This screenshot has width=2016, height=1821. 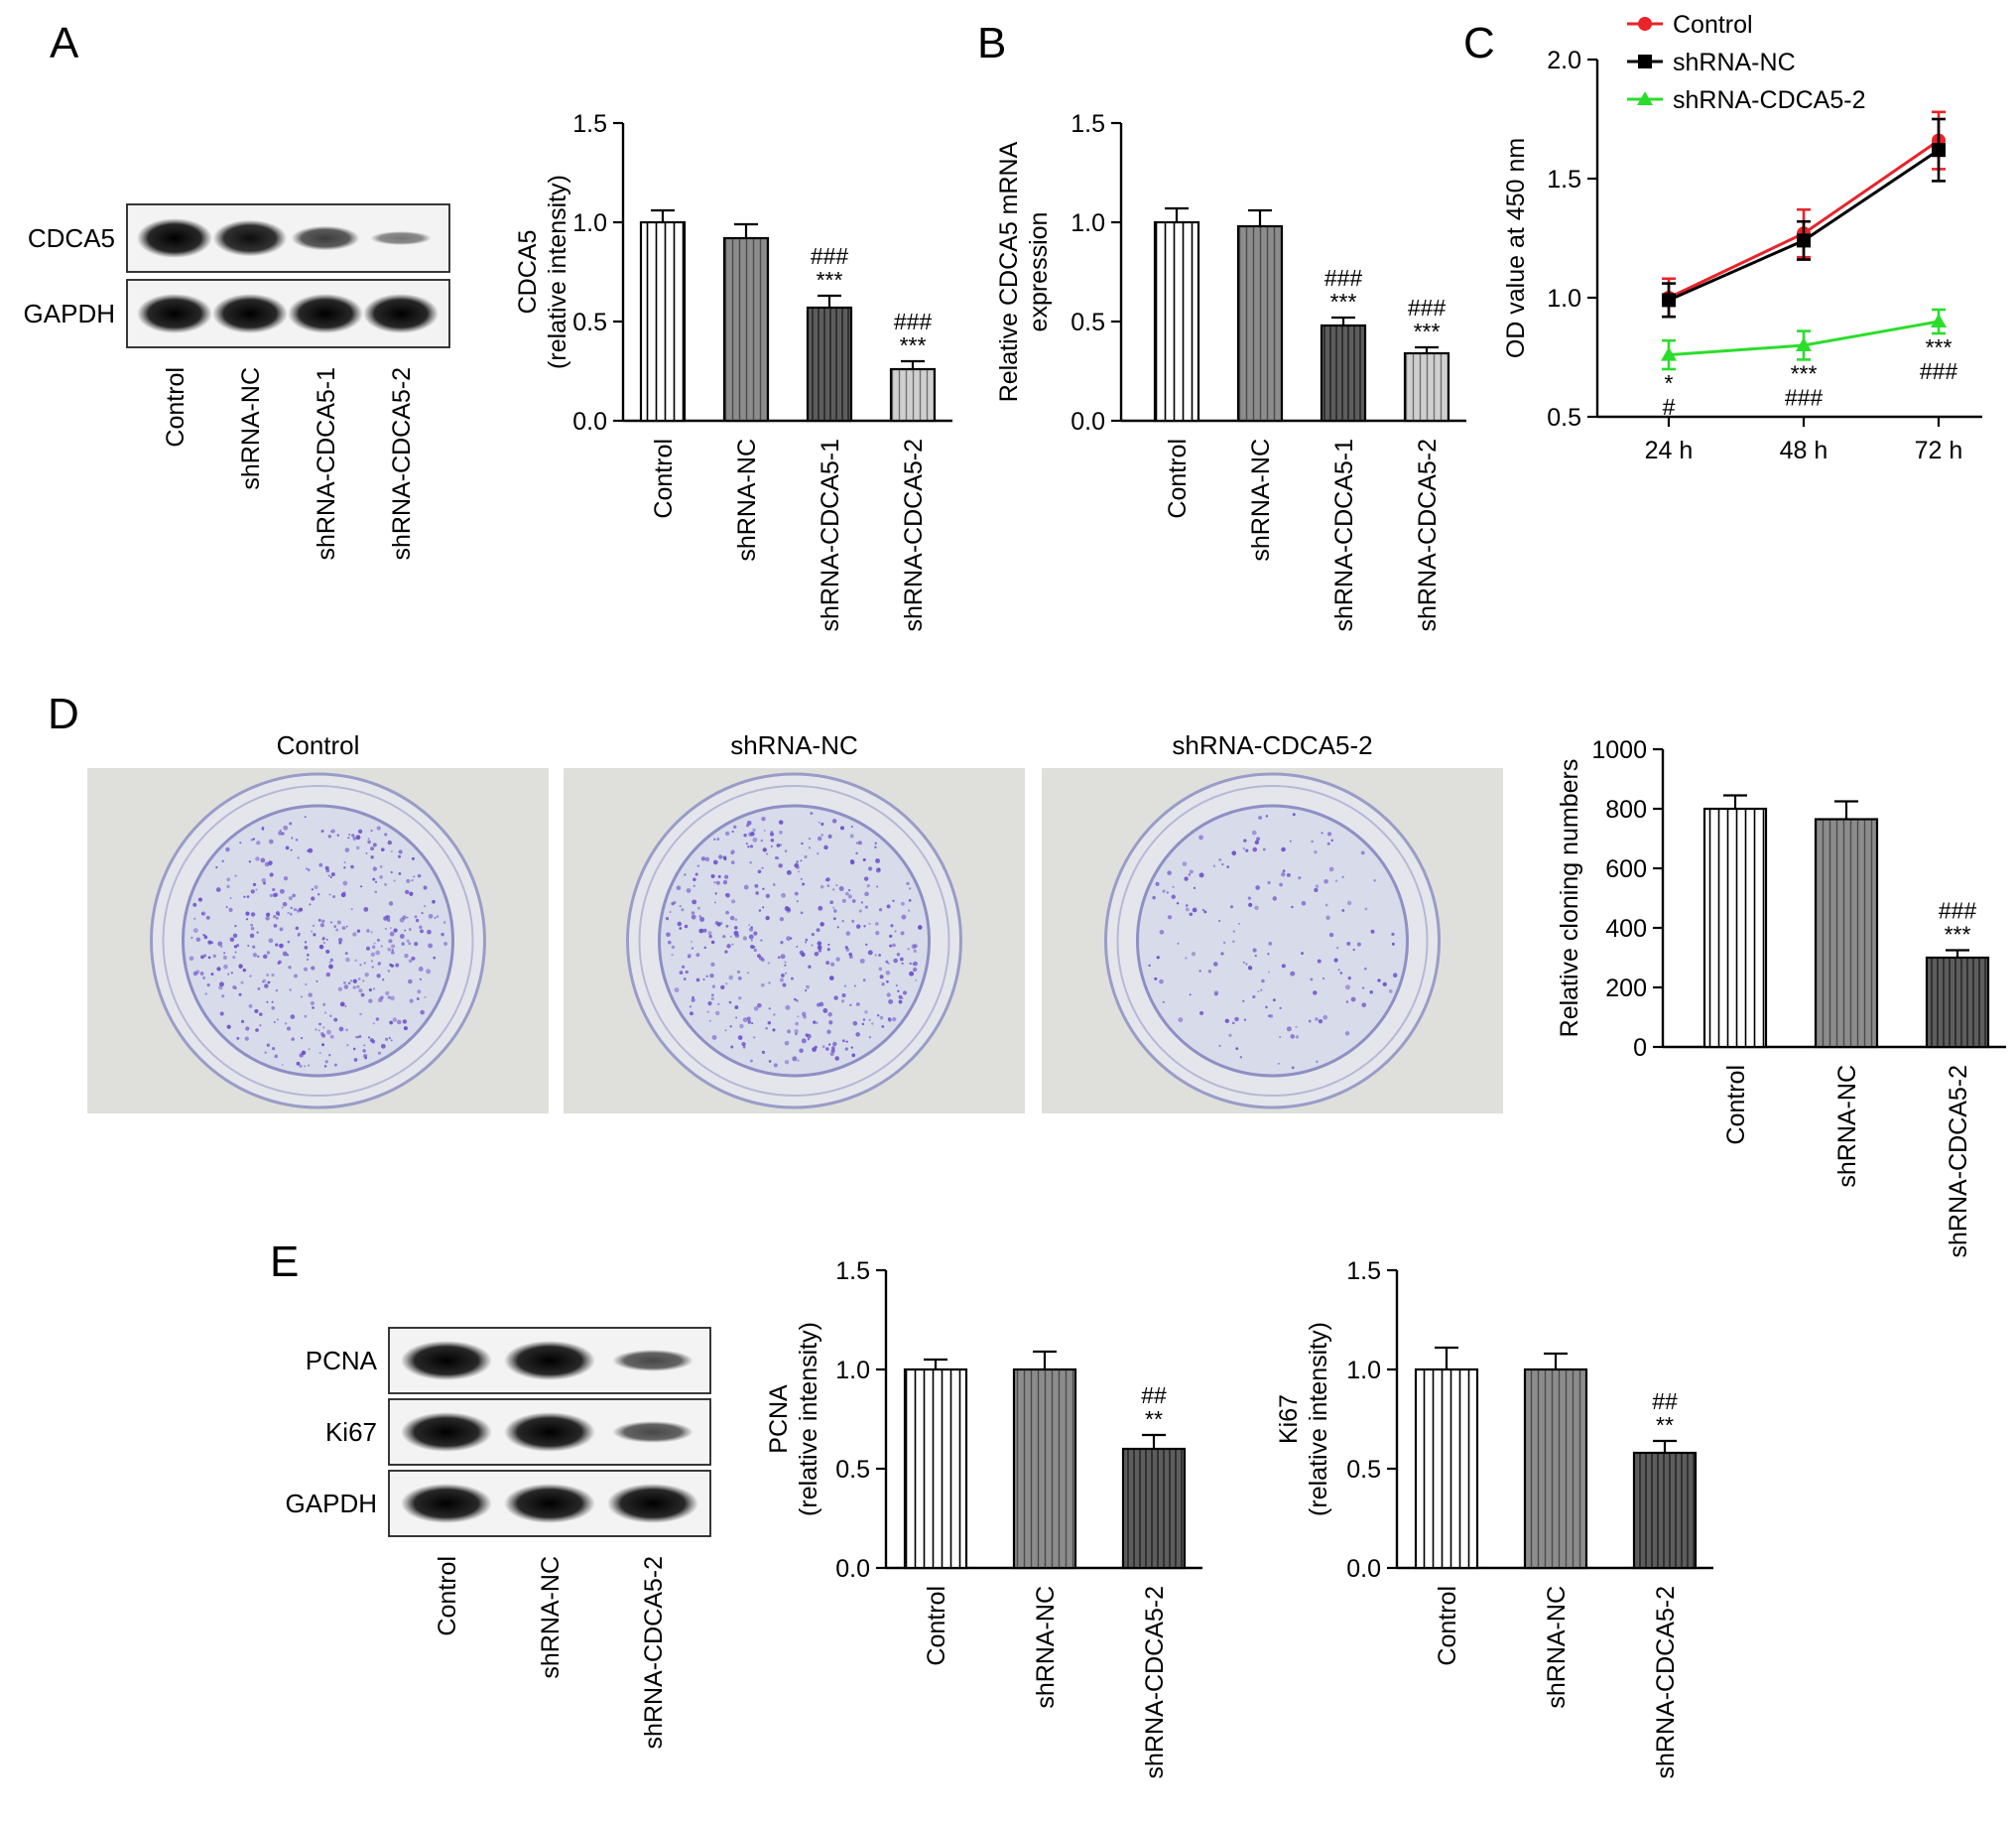 I want to click on x-tick-label: shRNA-CDCA5-2, so click(x=1958, y=1161).